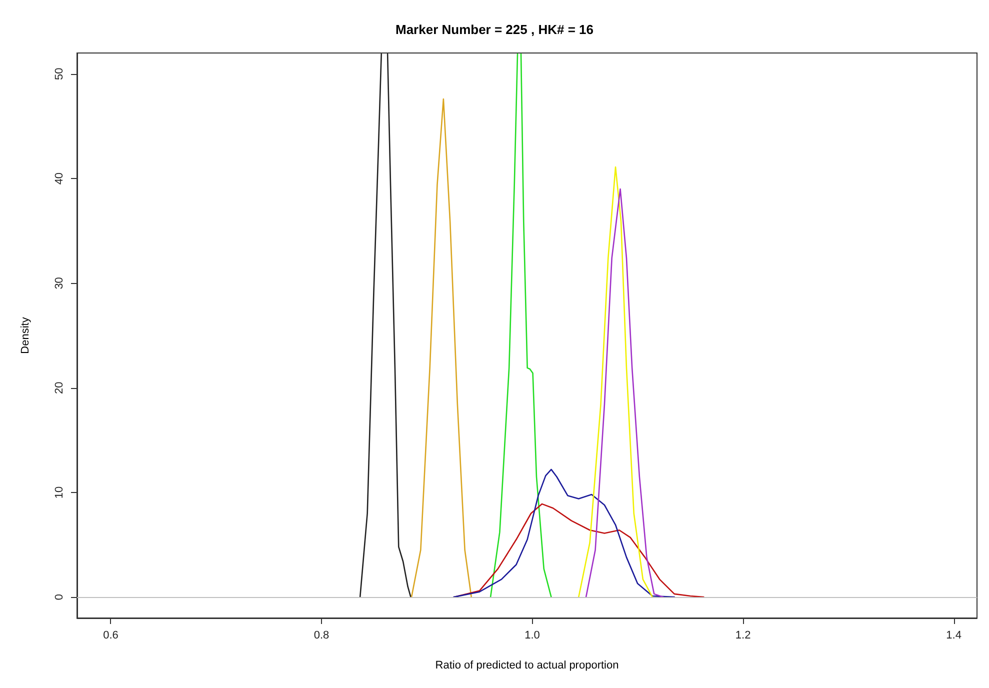 This screenshot has width=989, height=688. I want to click on y-tick-label: 10, so click(60, 492).